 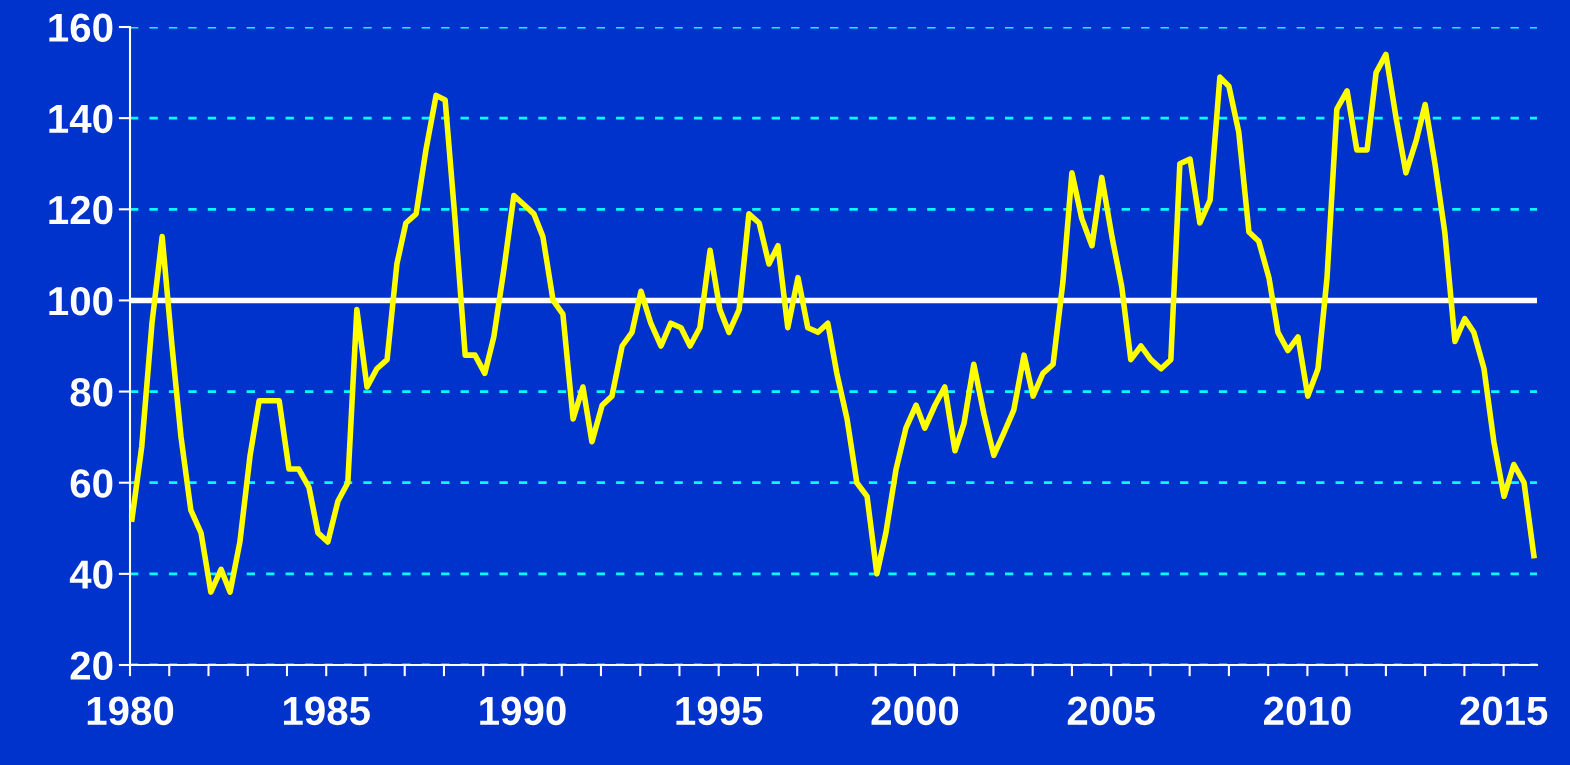 I want to click on y-tick-label: 80, so click(x=91, y=392).